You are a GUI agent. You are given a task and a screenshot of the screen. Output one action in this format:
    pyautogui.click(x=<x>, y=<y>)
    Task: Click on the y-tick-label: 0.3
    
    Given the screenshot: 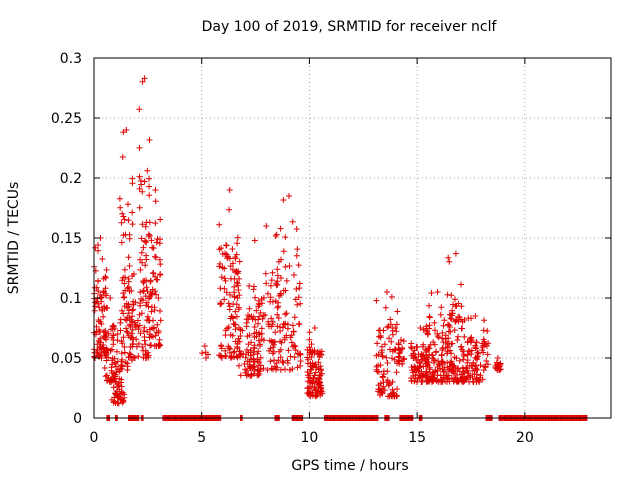 What is the action you would take?
    pyautogui.click(x=71, y=59)
    